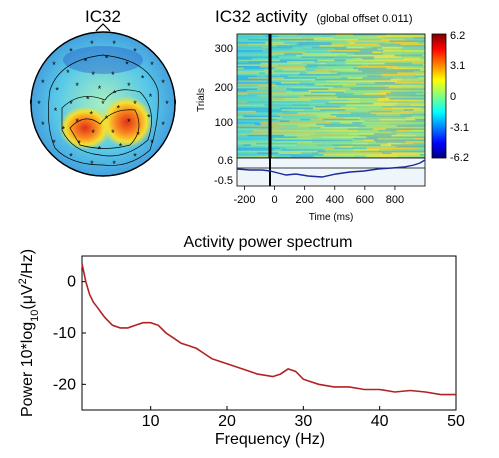 The width and height of the screenshot is (499, 458). I want to click on spectrum-title: Activity power spectrum, so click(268, 242).